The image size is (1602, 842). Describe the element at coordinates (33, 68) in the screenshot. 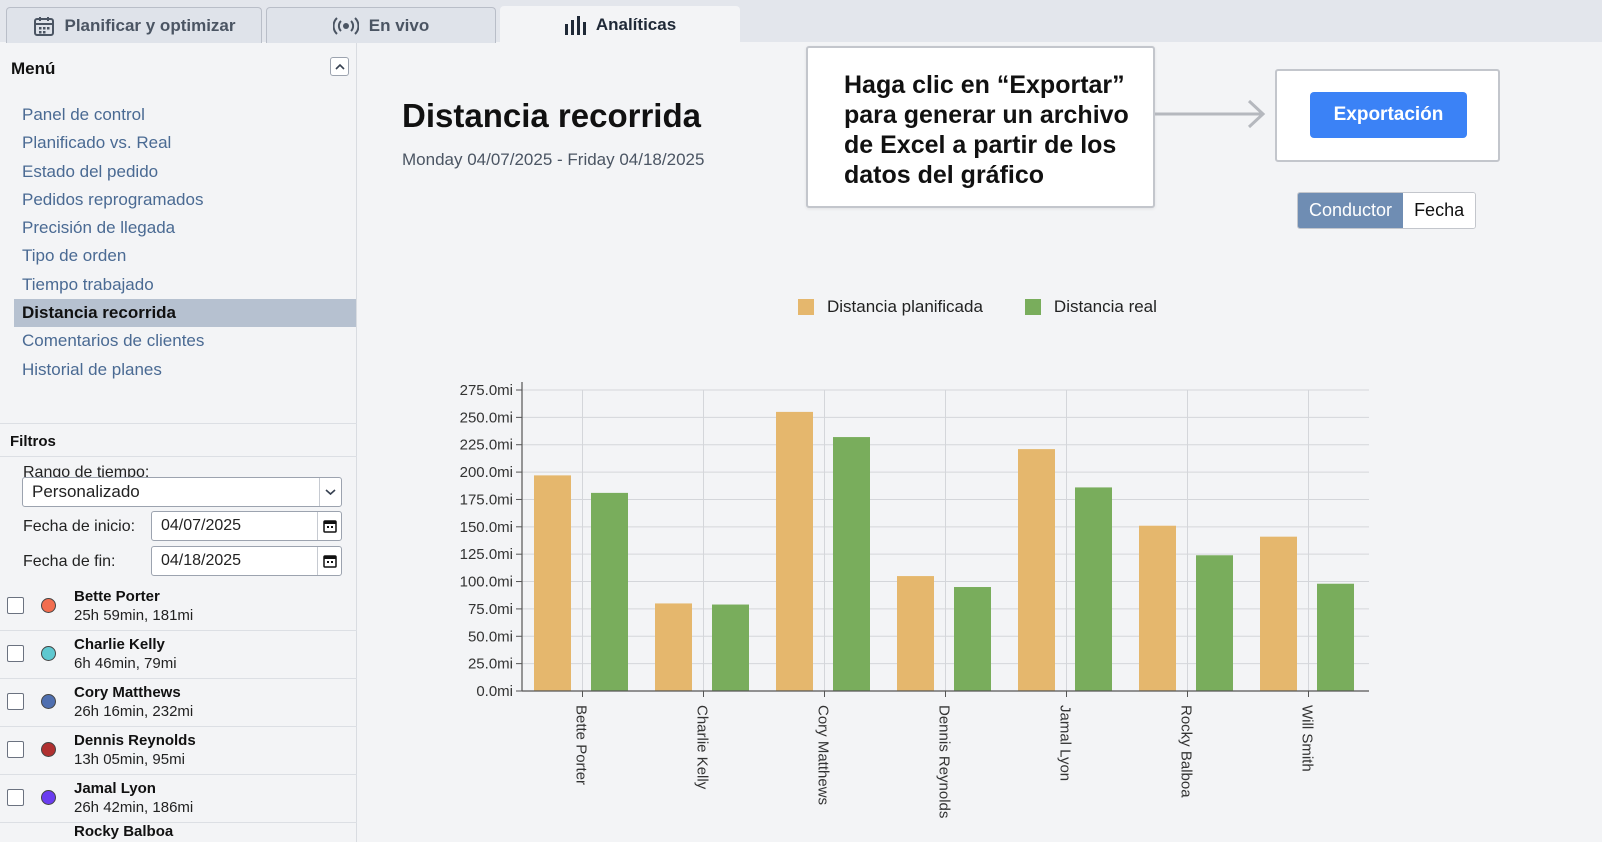

I see `menu-title: Menú` at that location.